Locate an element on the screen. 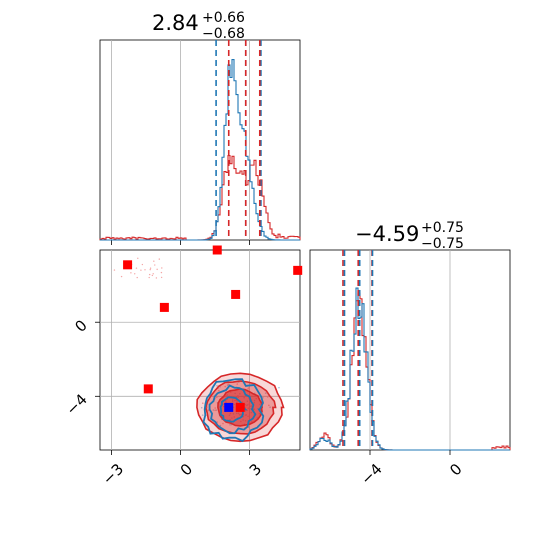 The width and height of the screenshot is (550, 550). hist-1-series is located at coordinates (200, 150).